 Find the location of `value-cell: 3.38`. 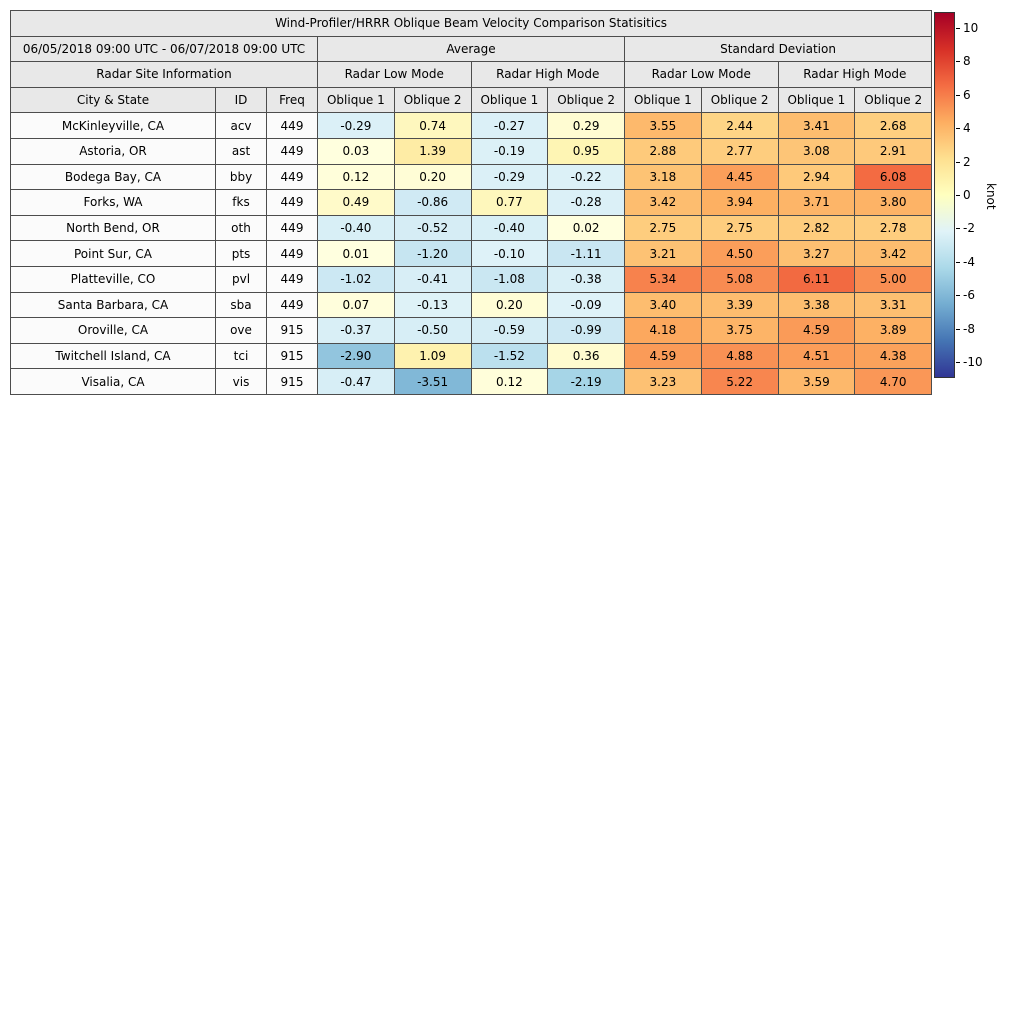

value-cell: 3.38 is located at coordinates (816, 305).